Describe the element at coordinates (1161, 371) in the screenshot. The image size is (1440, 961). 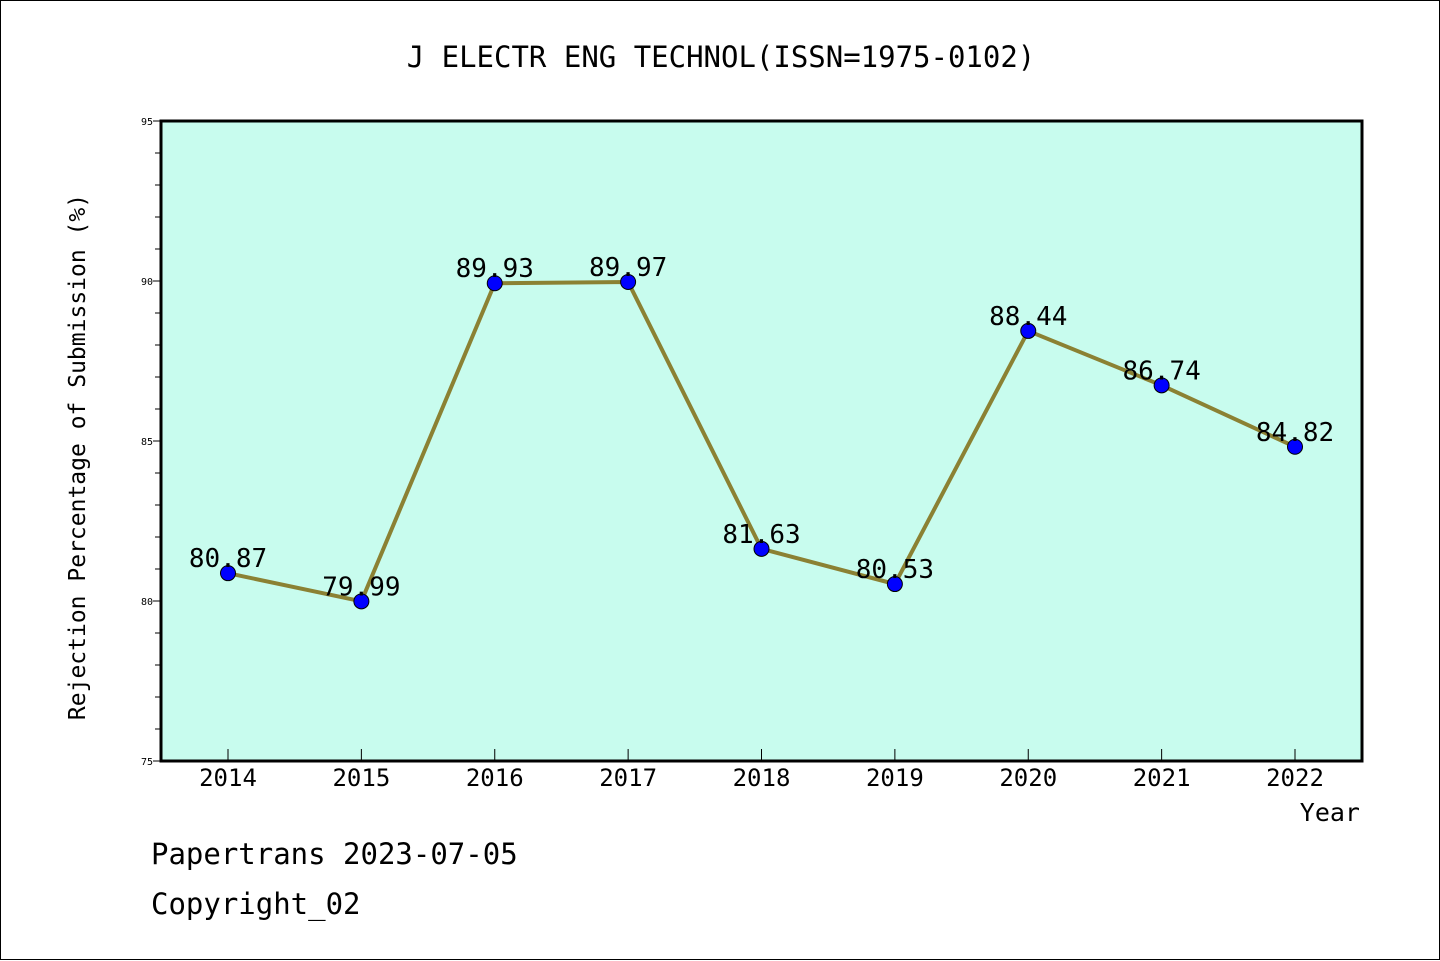
I see `data-label: 86.74` at that location.